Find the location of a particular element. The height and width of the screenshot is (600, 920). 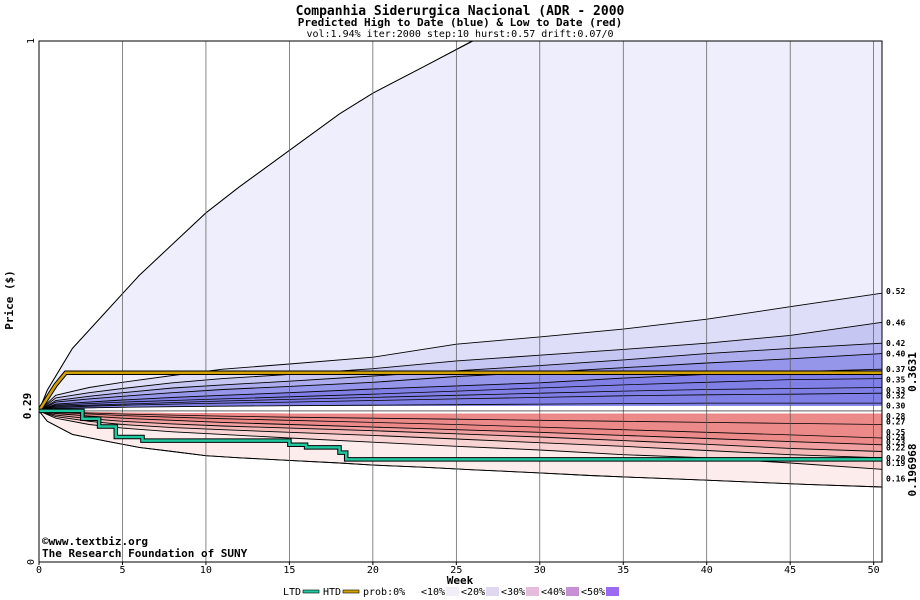

x-tick-label-15: 15 is located at coordinates (289, 570).